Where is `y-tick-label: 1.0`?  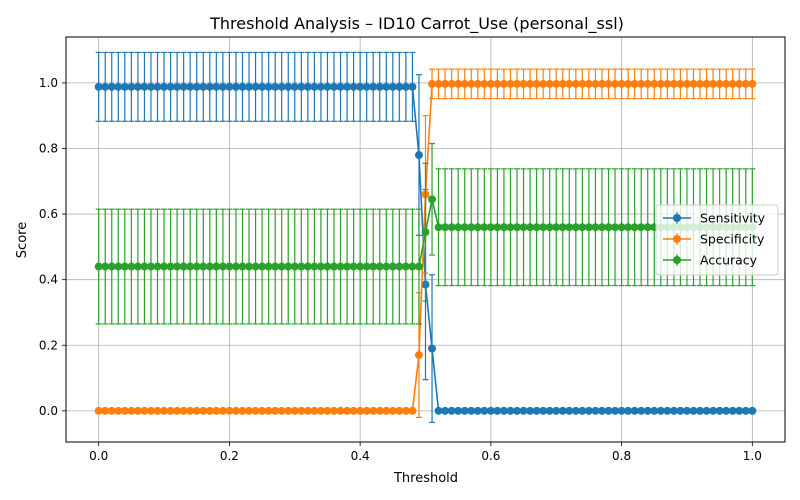
y-tick-label: 1.0 is located at coordinates (48, 83).